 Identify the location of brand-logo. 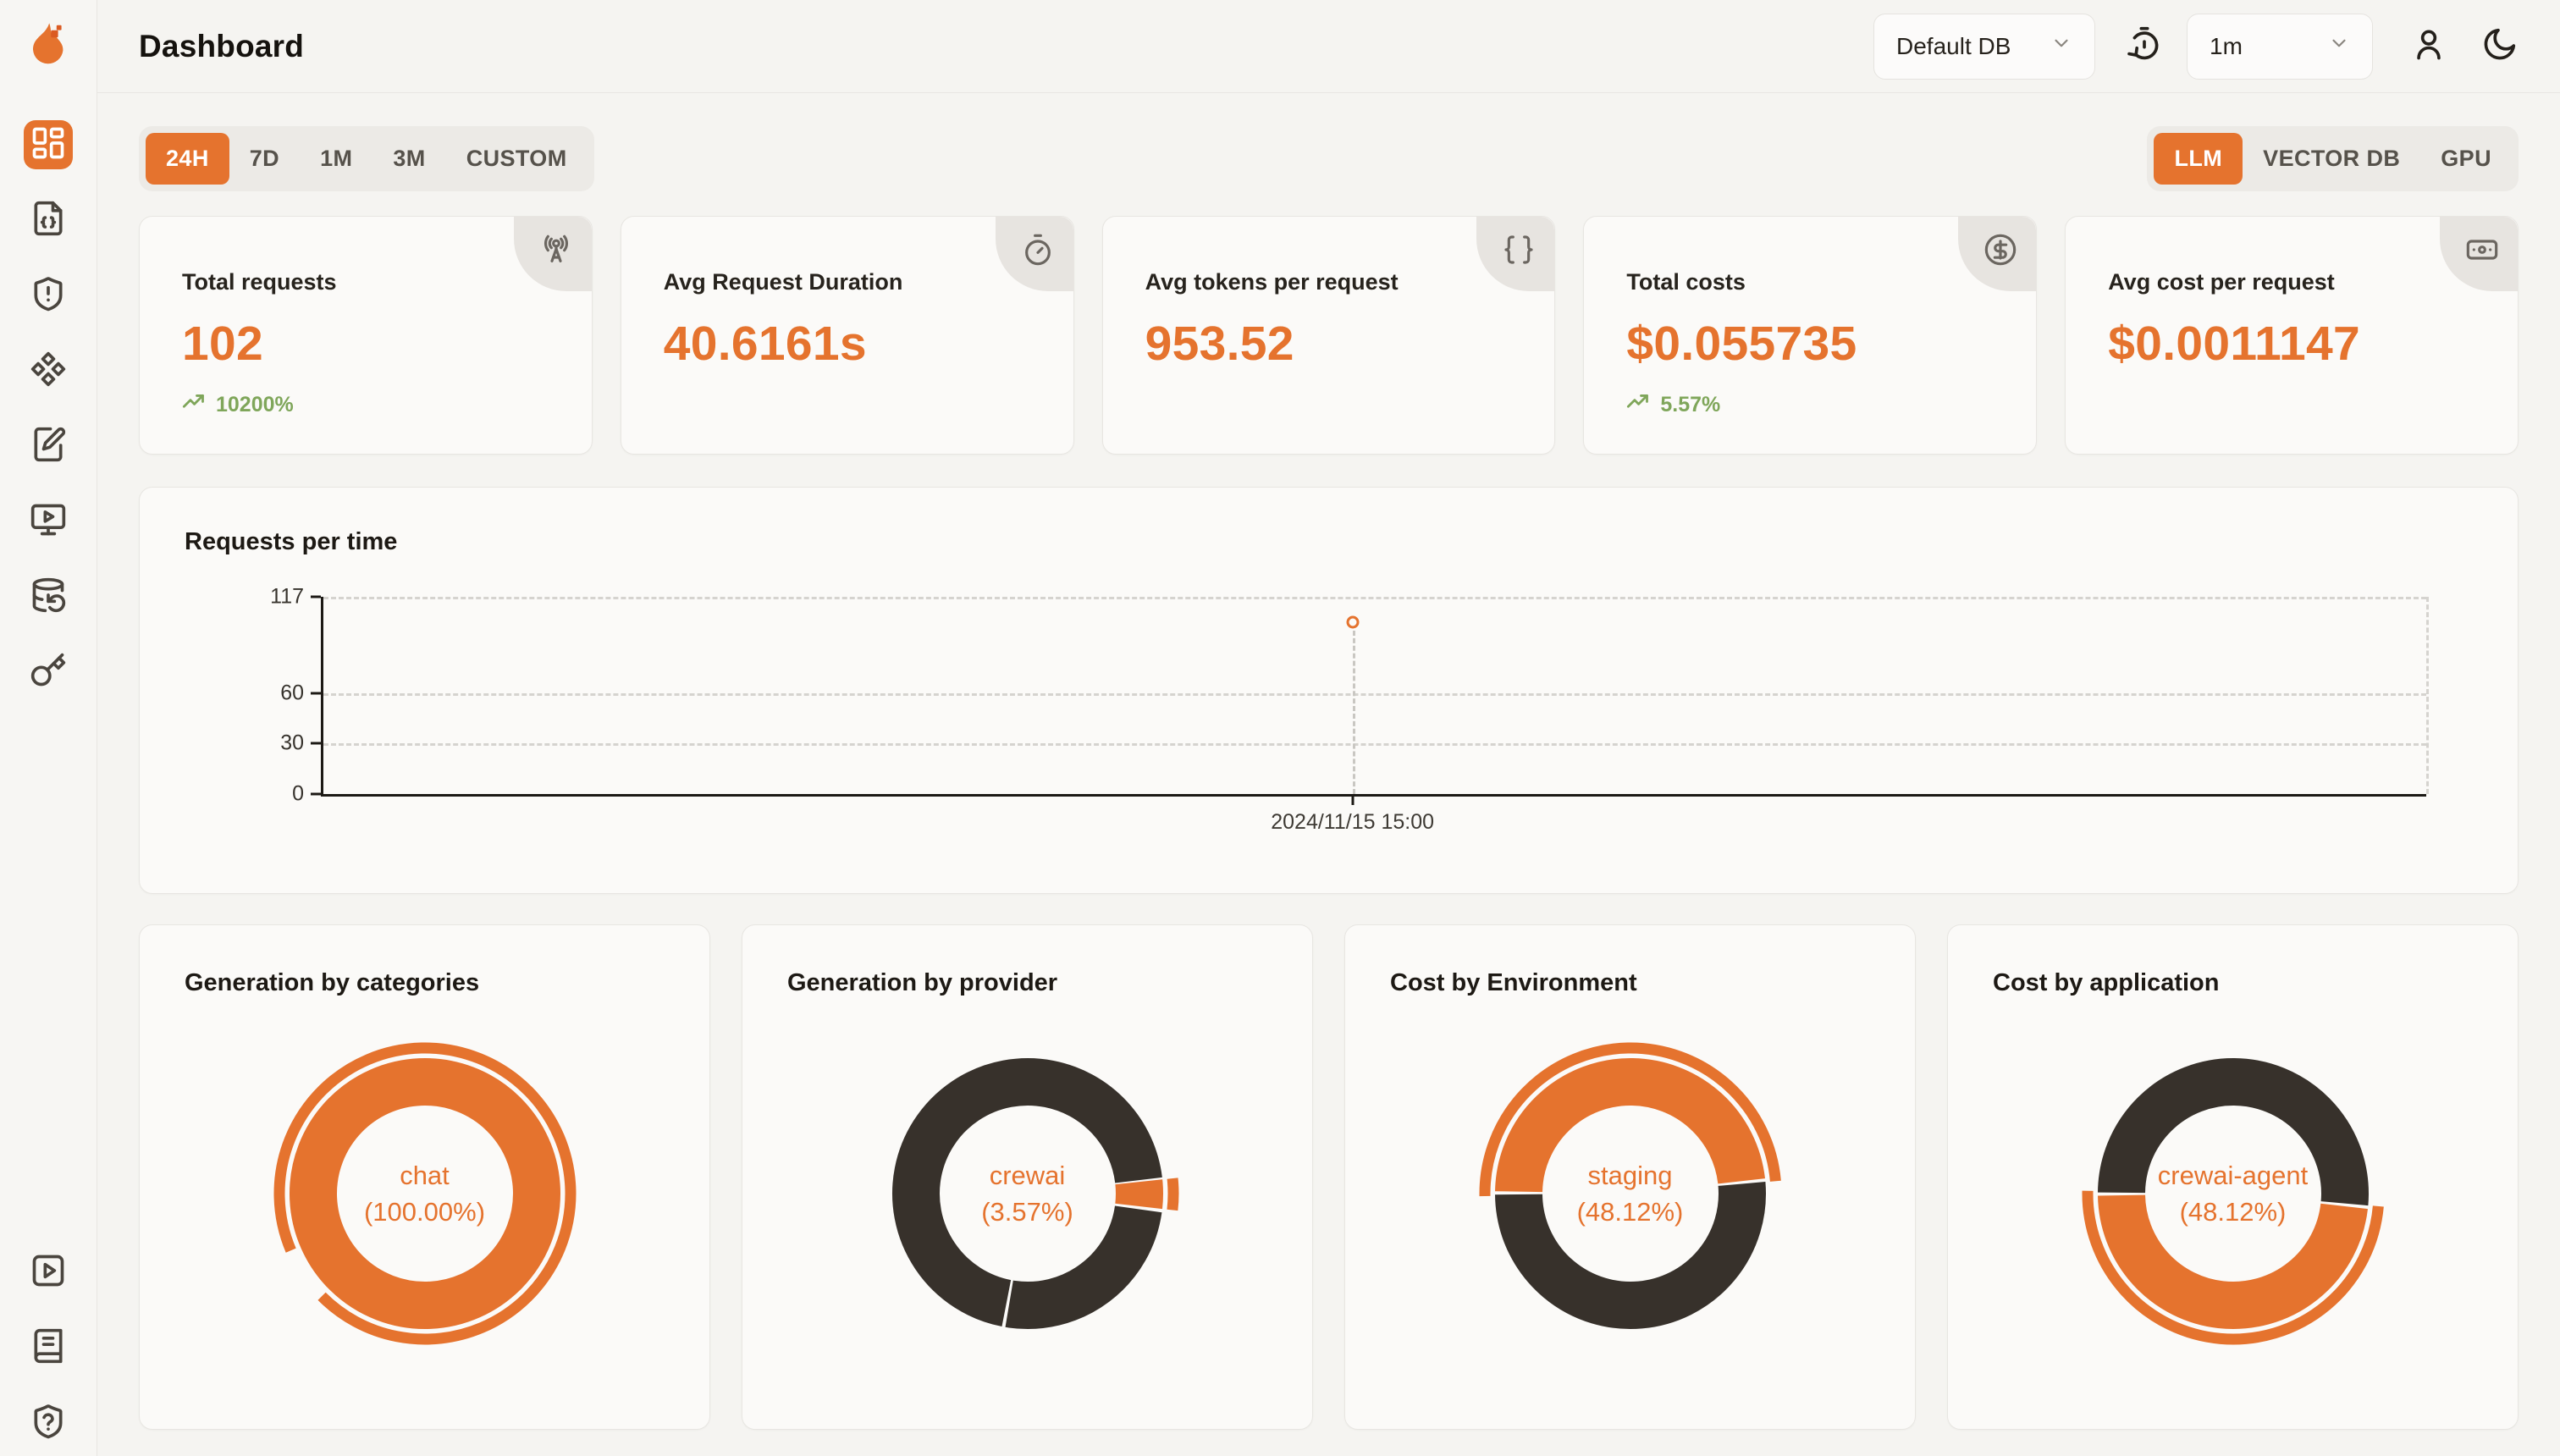
(48, 44).